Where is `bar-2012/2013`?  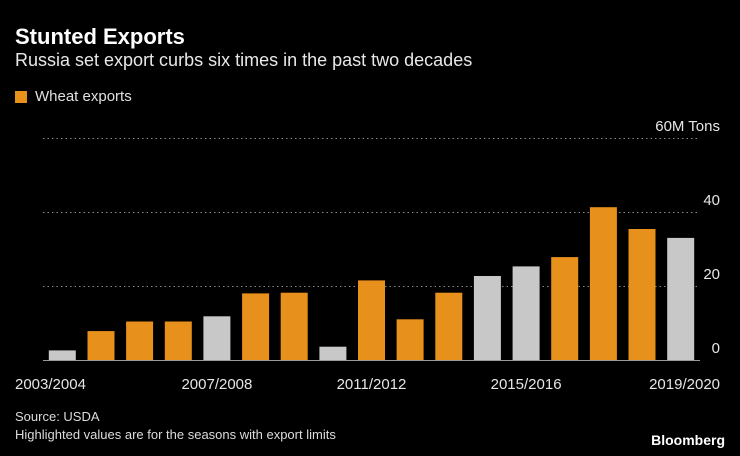 bar-2012/2013 is located at coordinates (410, 339).